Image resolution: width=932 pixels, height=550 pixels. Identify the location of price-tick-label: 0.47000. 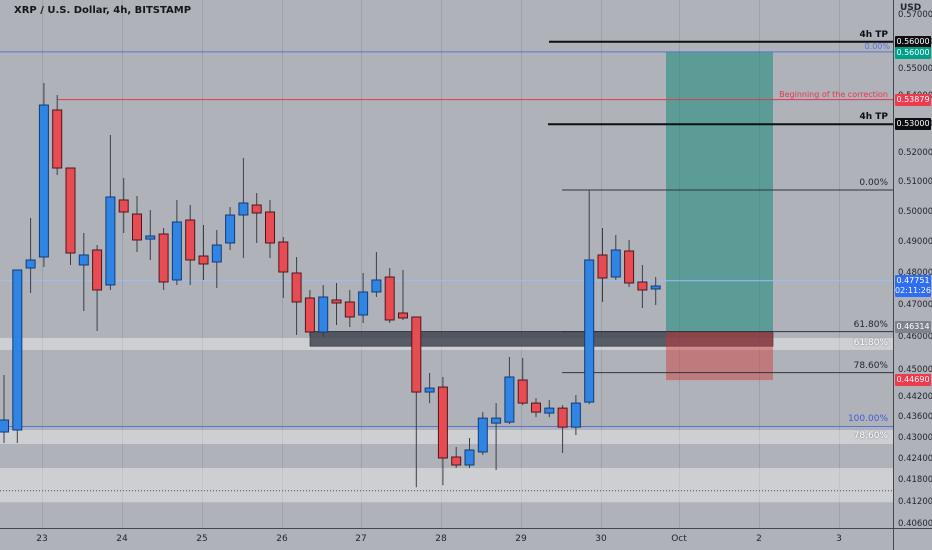
(915, 304).